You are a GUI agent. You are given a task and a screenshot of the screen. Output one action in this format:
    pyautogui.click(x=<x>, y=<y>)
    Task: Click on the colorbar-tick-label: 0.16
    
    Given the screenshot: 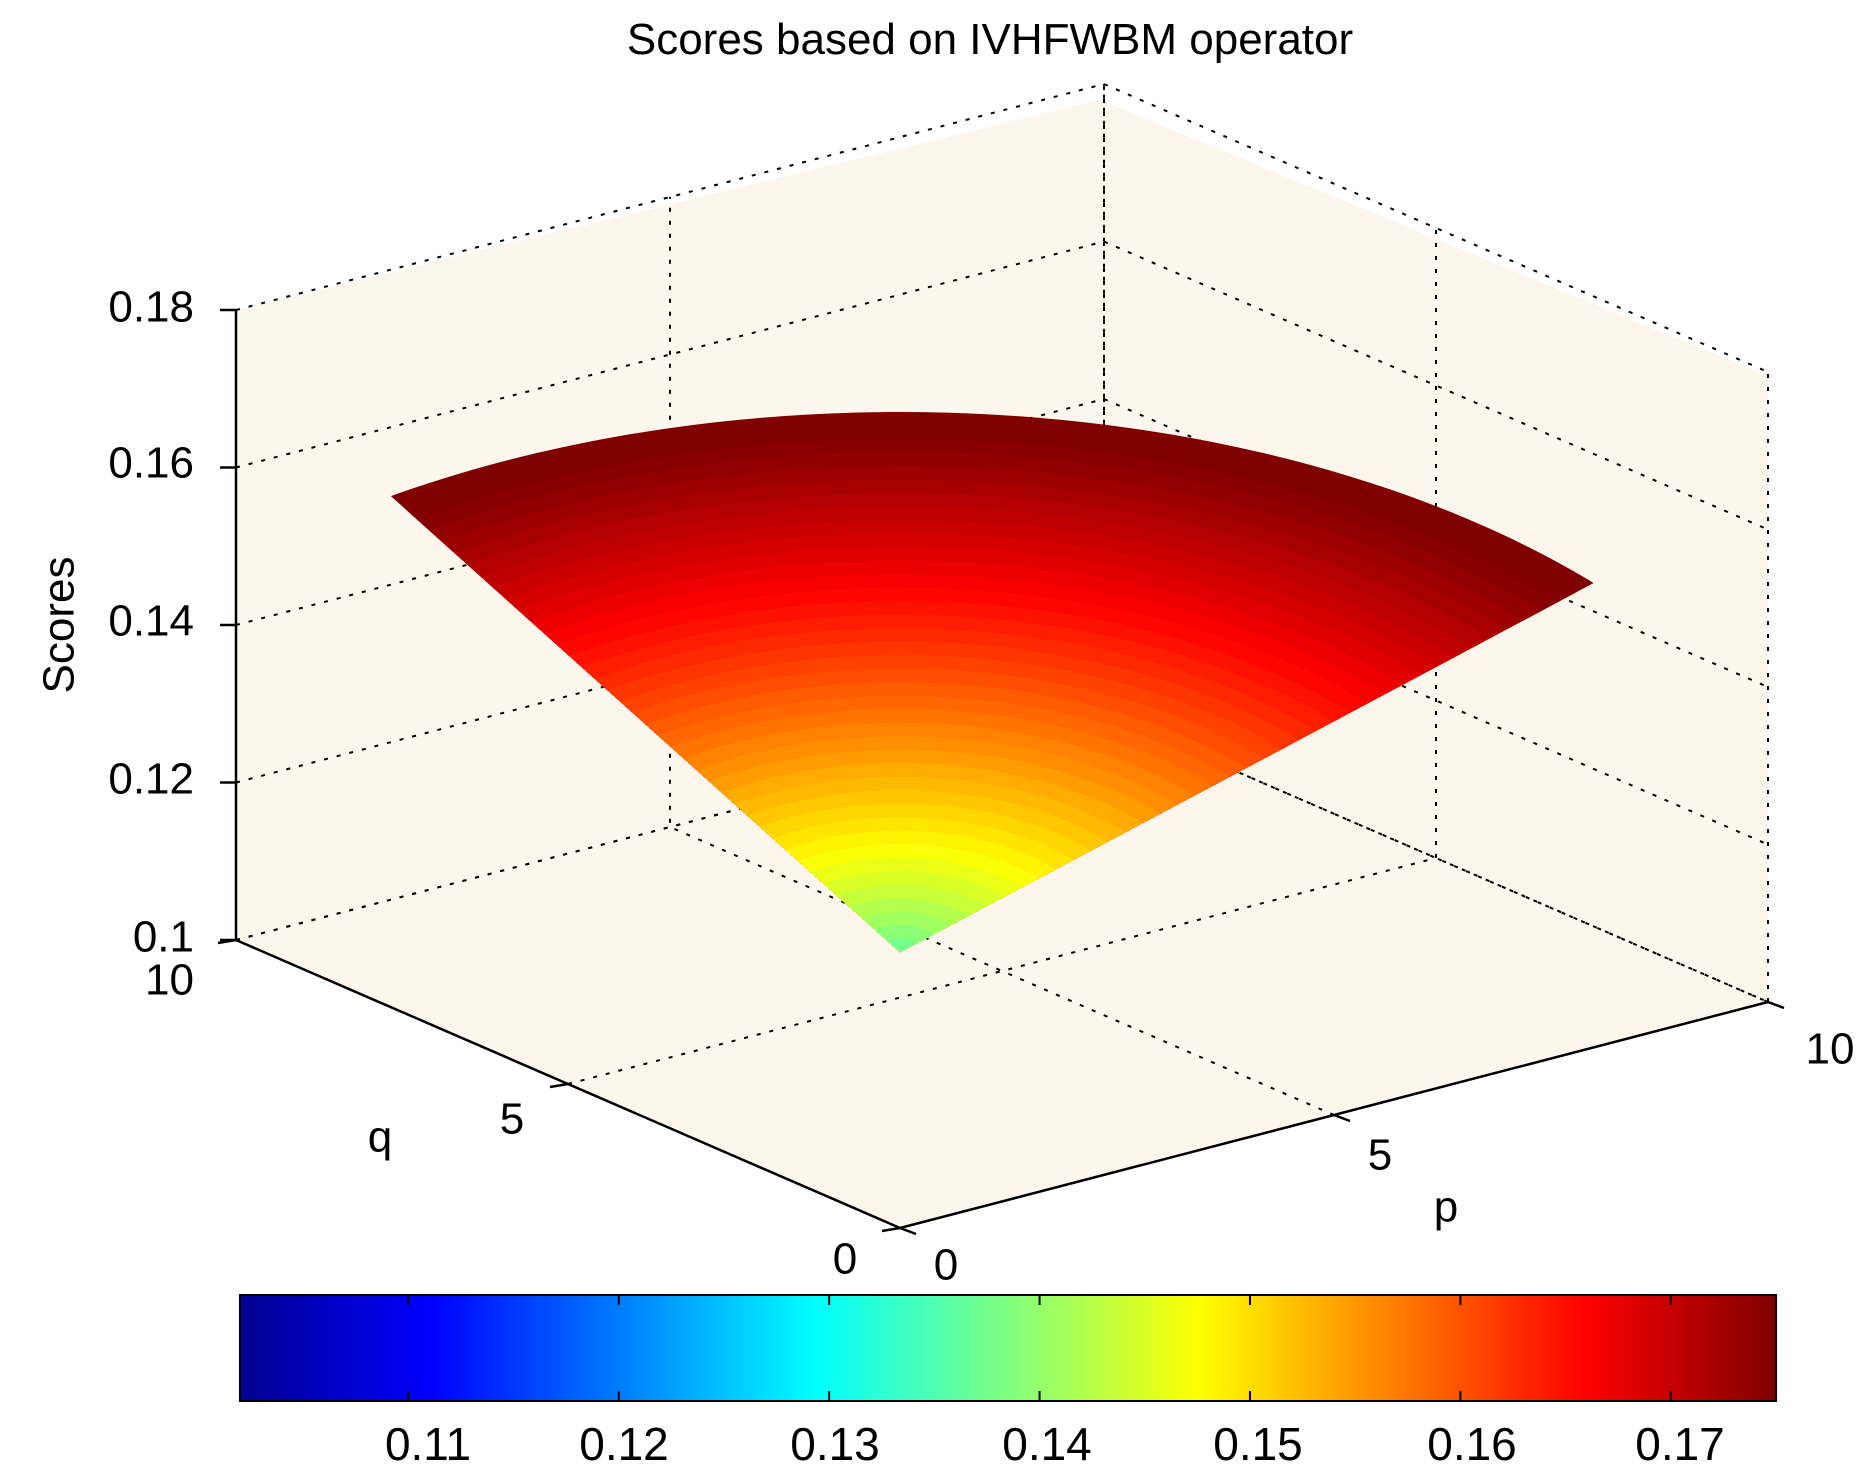 What is the action you would take?
    pyautogui.click(x=1472, y=1444)
    